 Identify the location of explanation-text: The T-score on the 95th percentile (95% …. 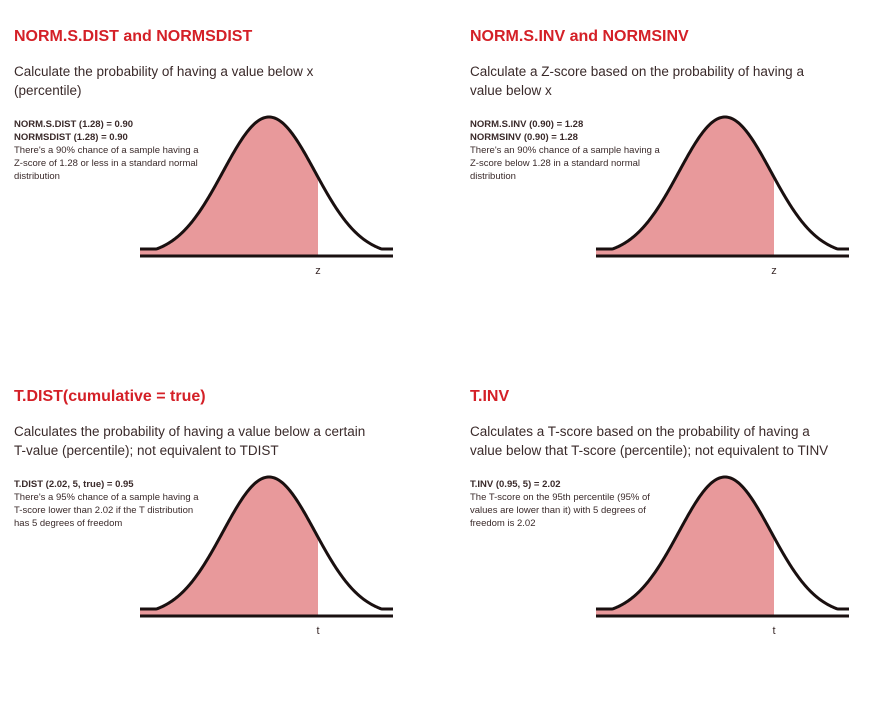
(560, 510).